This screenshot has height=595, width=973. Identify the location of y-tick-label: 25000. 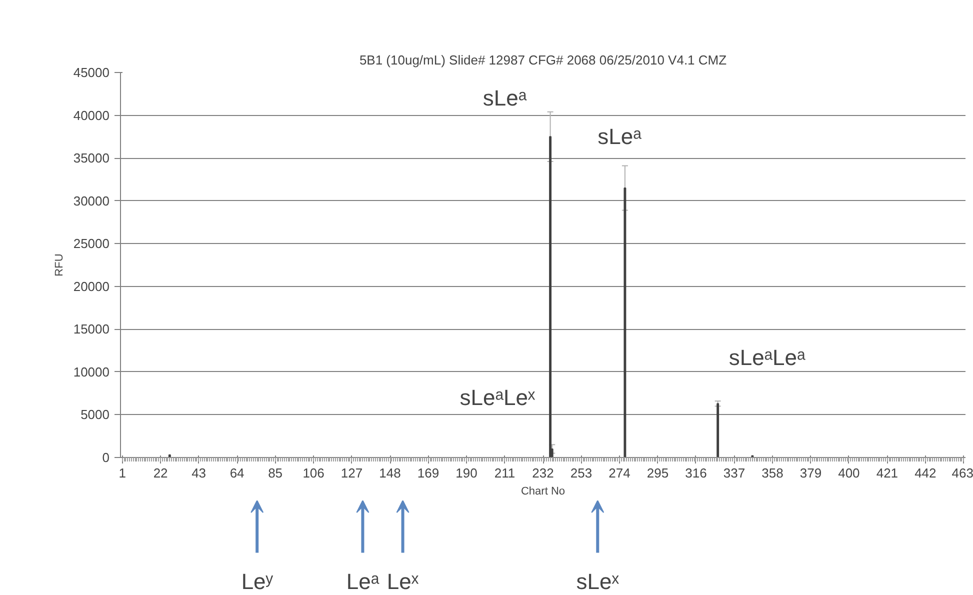
(91, 244).